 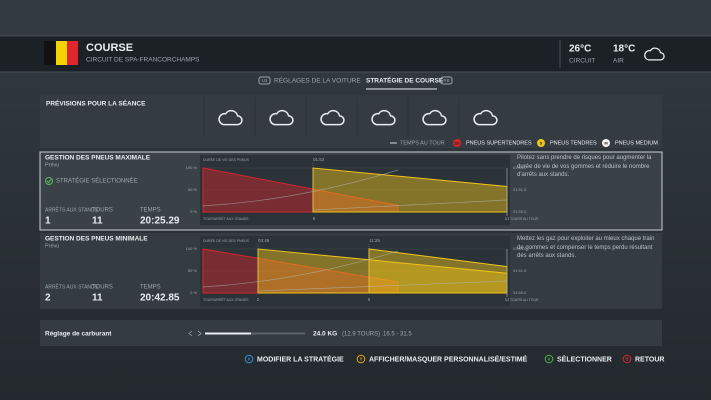 I want to click on check-mark, so click(x=49, y=181).